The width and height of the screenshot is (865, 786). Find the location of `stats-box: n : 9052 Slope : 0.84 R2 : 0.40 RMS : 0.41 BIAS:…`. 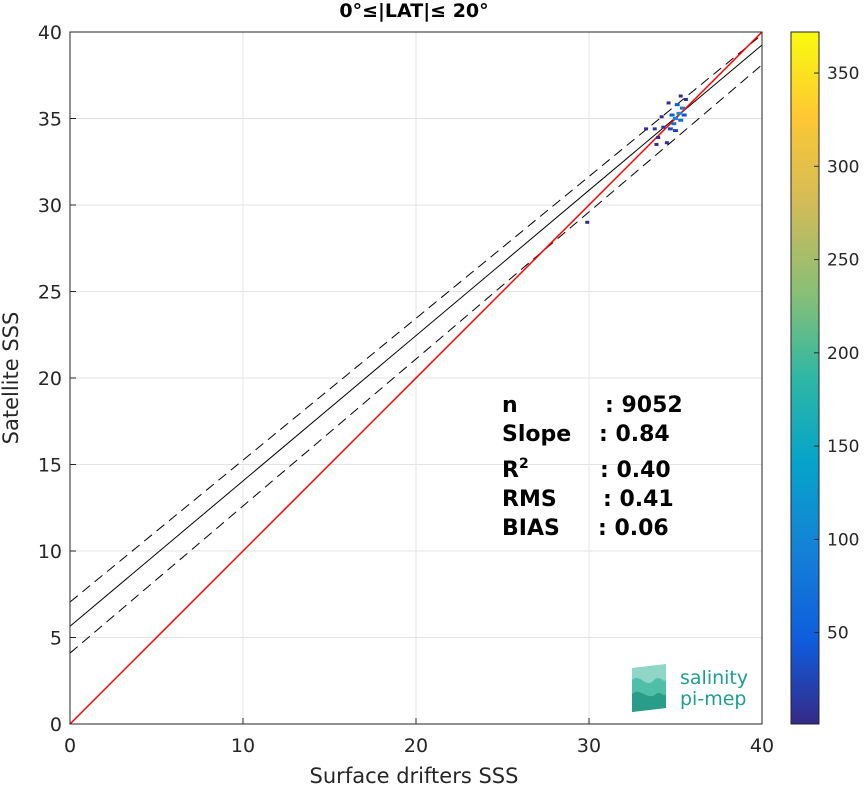

stats-box: n : 9052 Slope : 0.84 R2 : 0.40 RMS : 0.41 BIAS:… is located at coordinates (592, 467).